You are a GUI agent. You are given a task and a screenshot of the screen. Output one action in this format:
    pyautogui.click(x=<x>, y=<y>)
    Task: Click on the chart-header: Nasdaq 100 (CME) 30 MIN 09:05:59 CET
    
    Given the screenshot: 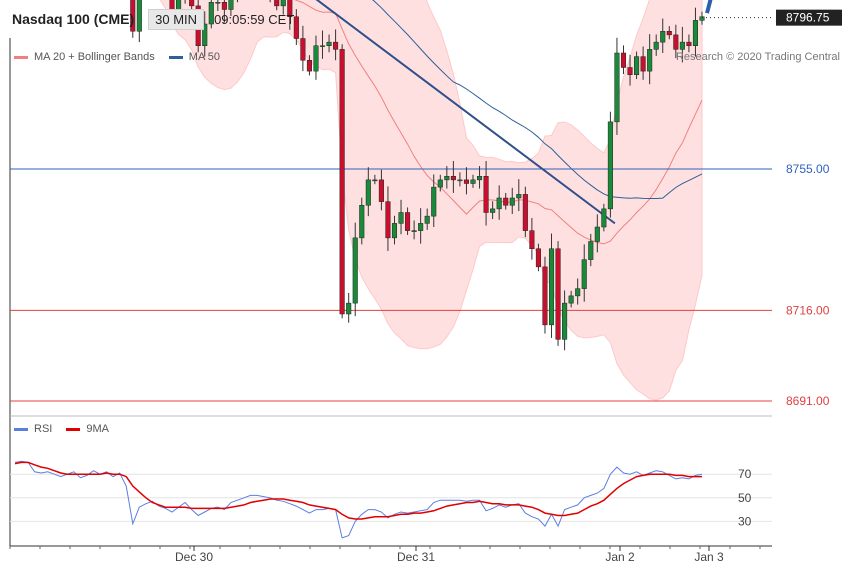 What is the action you would take?
    pyautogui.click(x=153, y=19)
    